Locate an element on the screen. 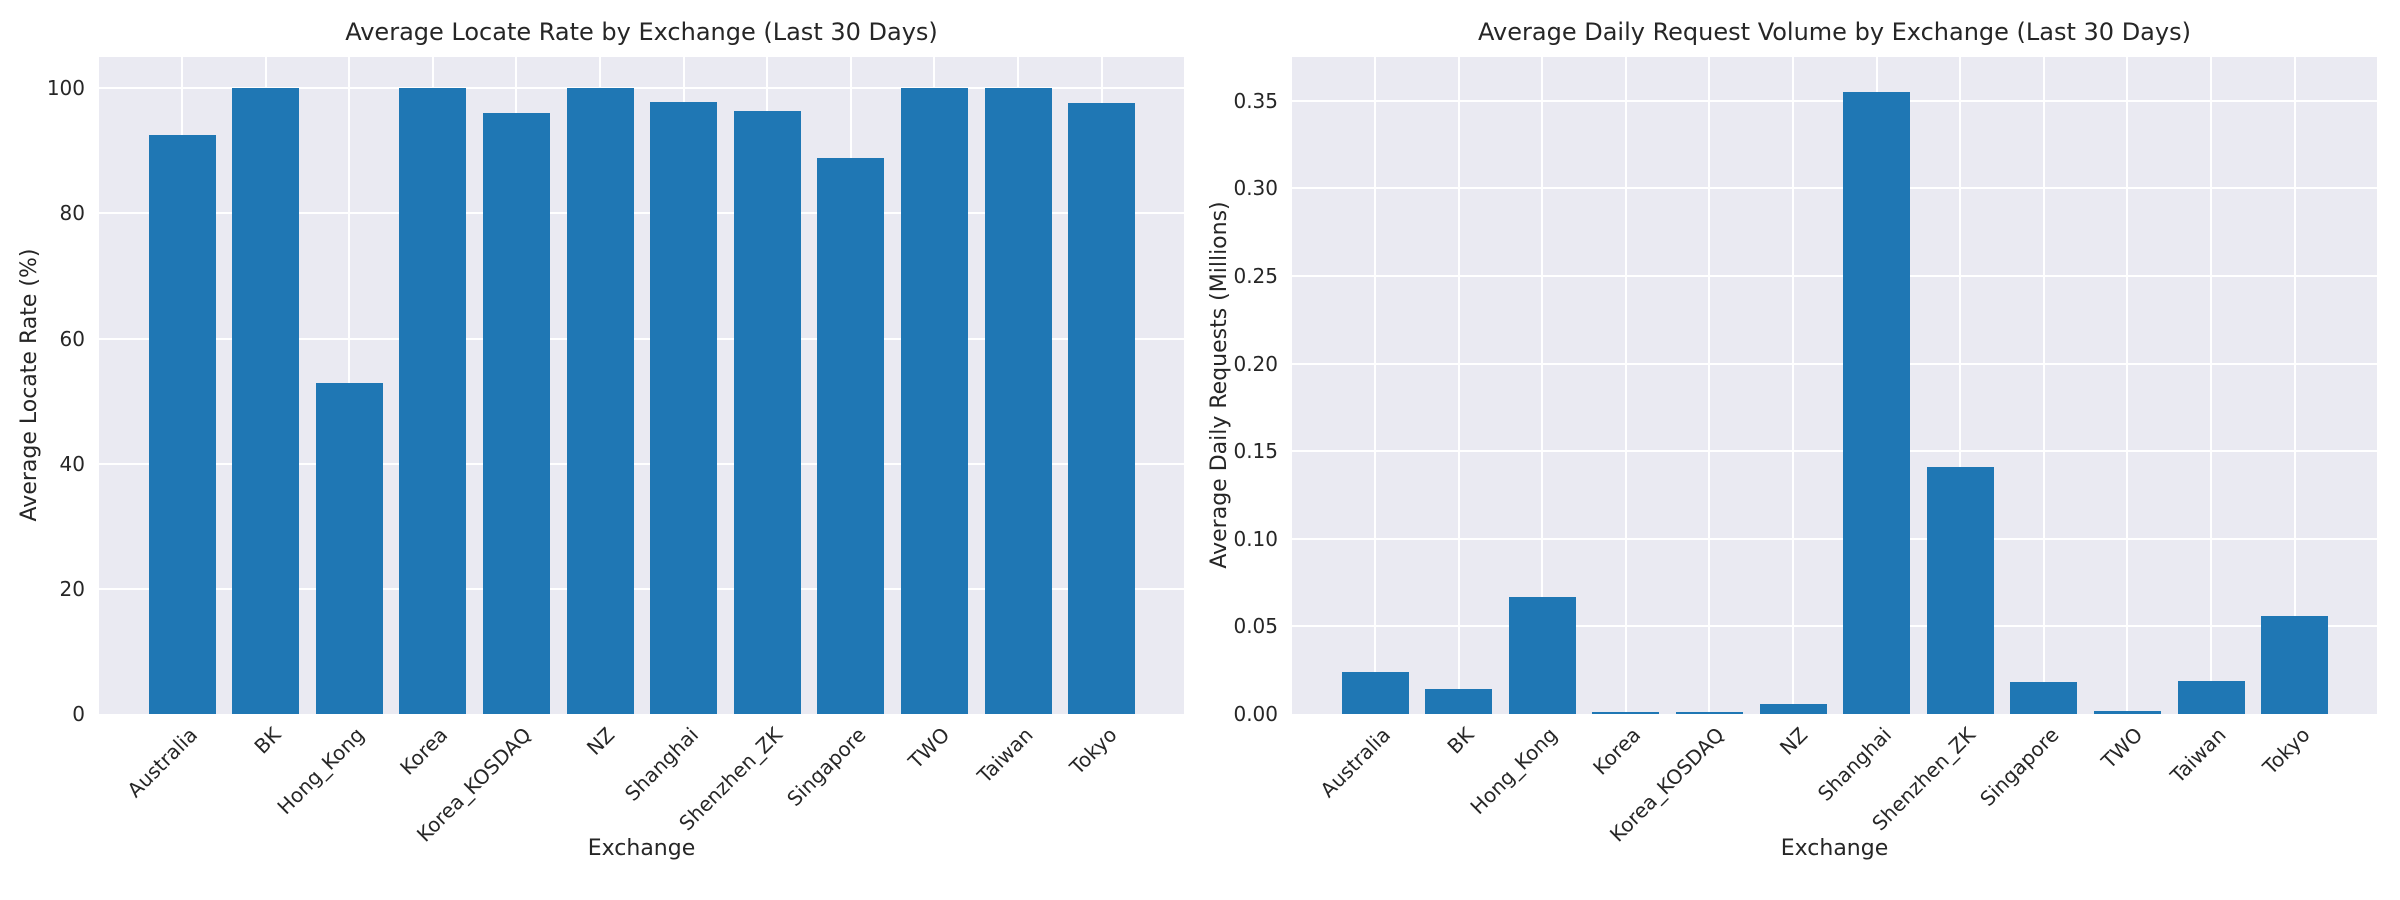 Image resolution: width=2400 pixels, height=900 pixels. y-tick-label: 0.15 is located at coordinates (1255, 451).